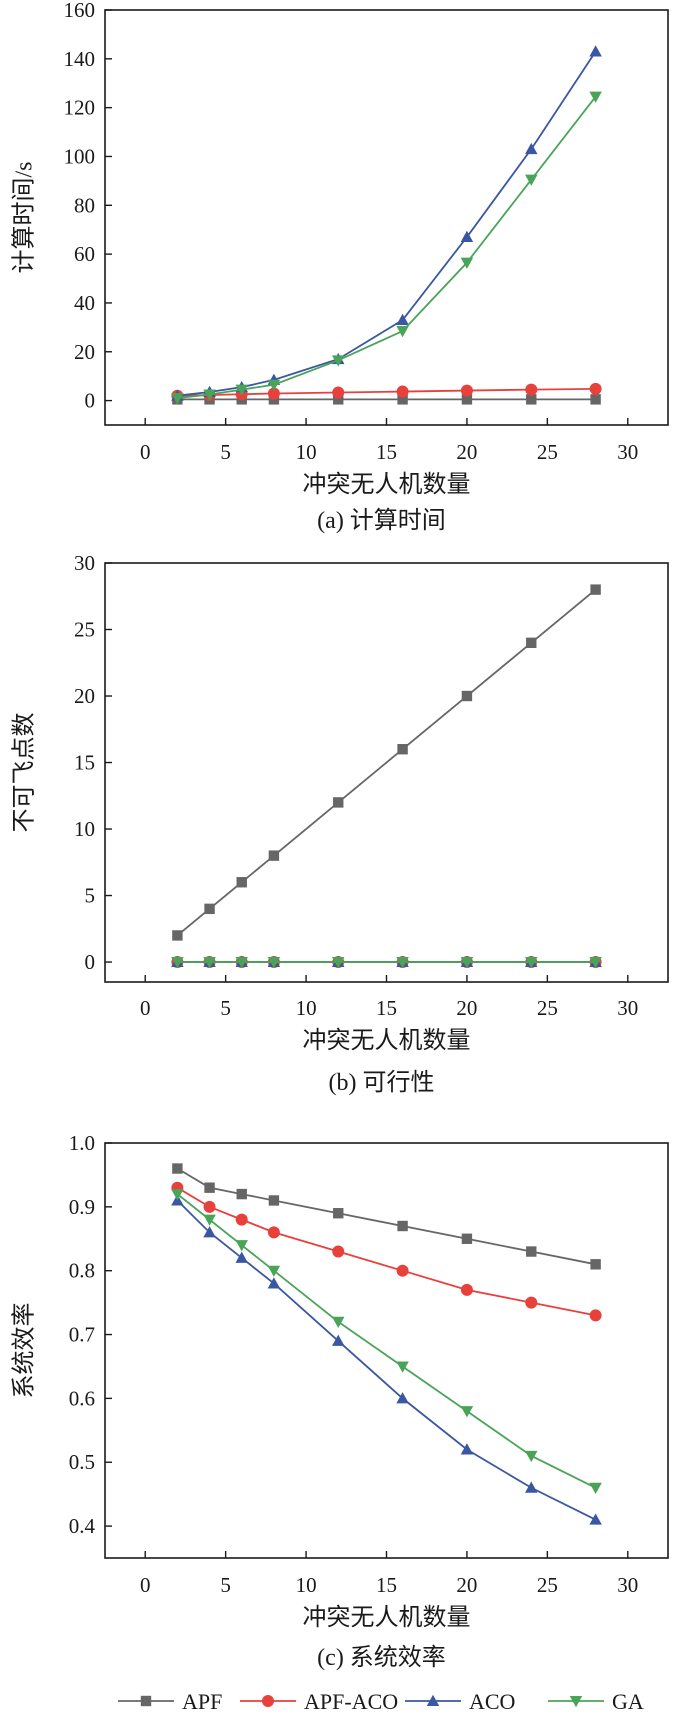  I want to click on y-axis-title: 系统效率, so click(24, 1351).